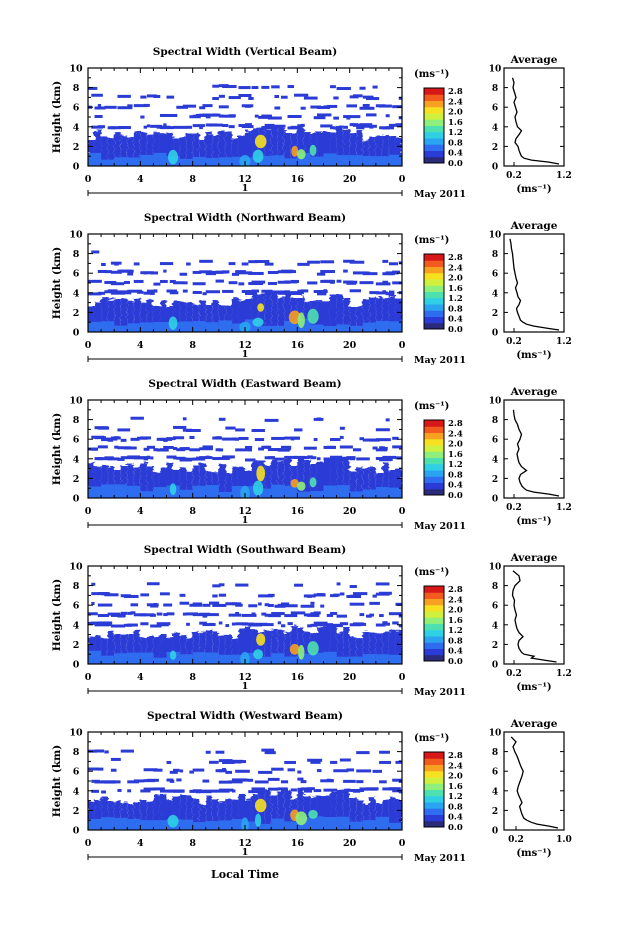 Image resolution: width=623 pixels, height=929 pixels. What do you see at coordinates (534, 615) in the screenshot?
I see `average-frame` at bounding box center [534, 615].